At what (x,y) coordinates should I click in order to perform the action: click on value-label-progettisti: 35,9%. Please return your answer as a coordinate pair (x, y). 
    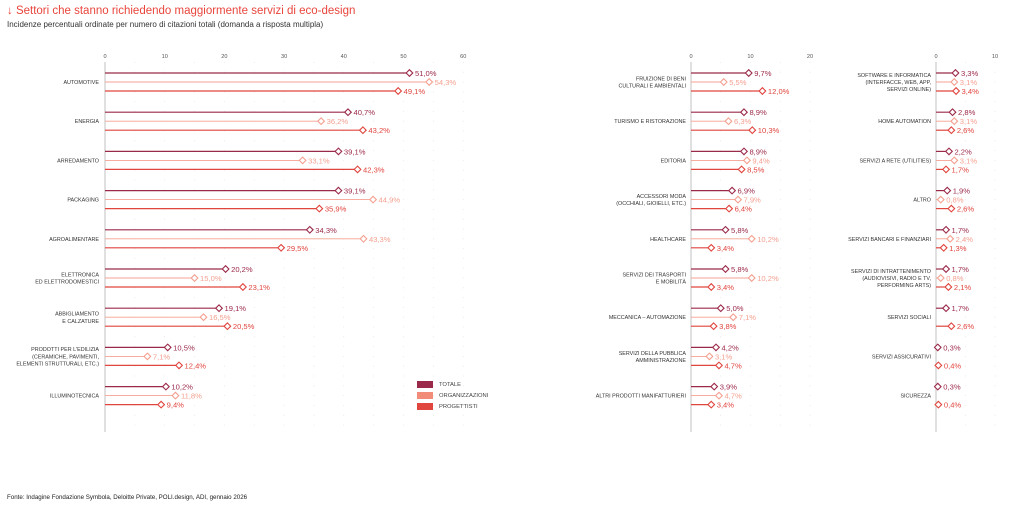
    Looking at the image, I should click on (336, 209).